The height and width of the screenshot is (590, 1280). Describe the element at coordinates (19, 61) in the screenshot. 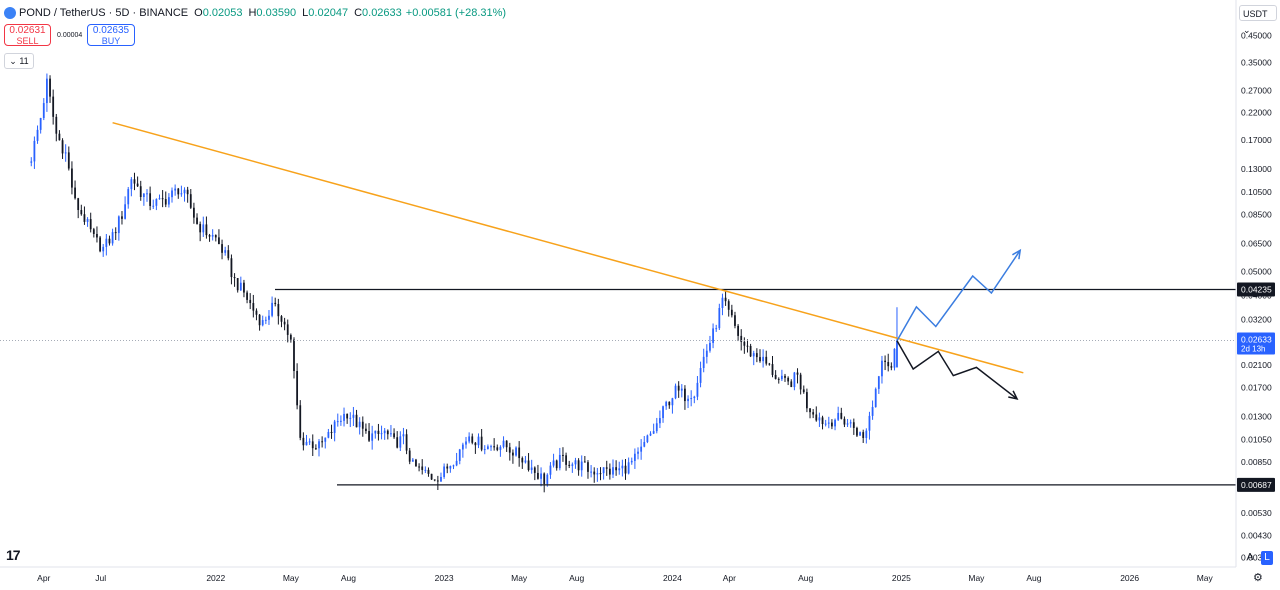

I see `indicators-toggle-button: ⌄ 11` at that location.